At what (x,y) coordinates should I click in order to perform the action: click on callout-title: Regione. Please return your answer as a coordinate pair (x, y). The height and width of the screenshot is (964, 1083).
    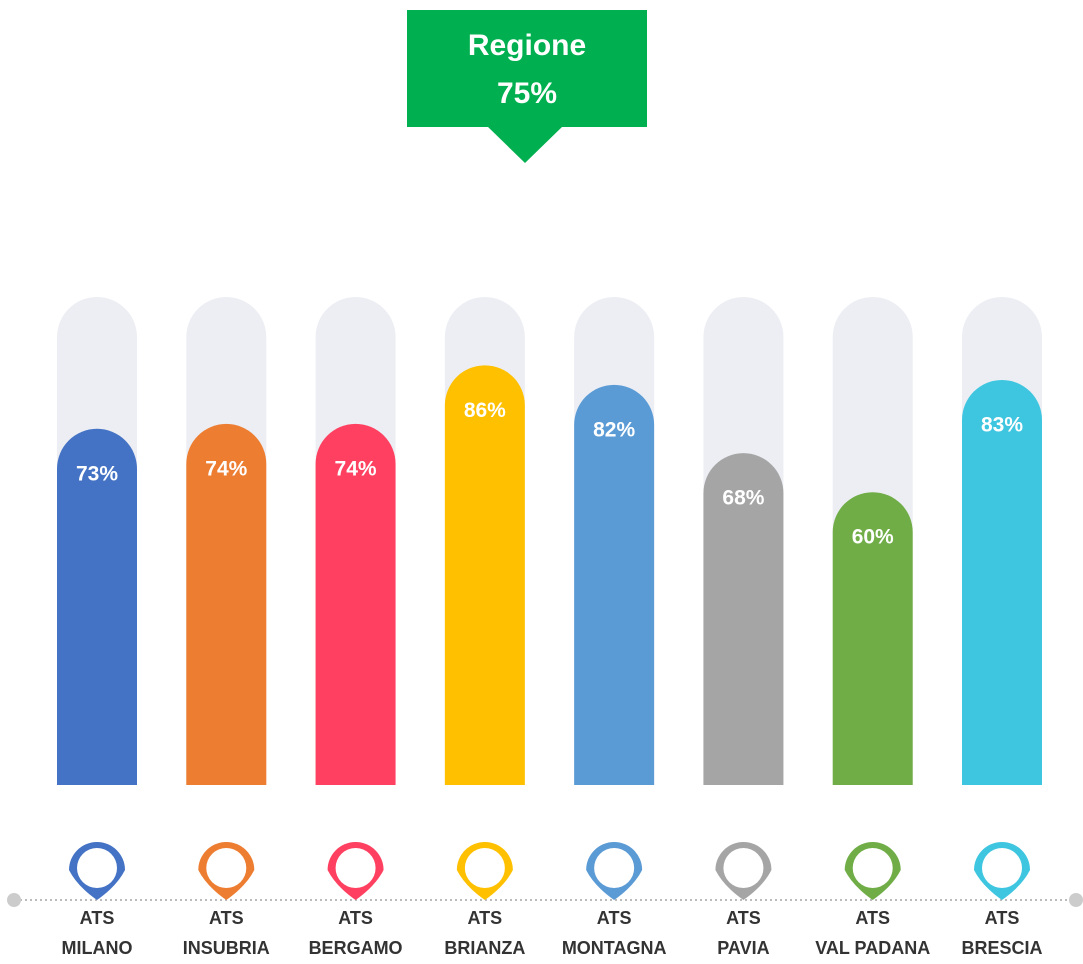
    Looking at the image, I should click on (527, 45).